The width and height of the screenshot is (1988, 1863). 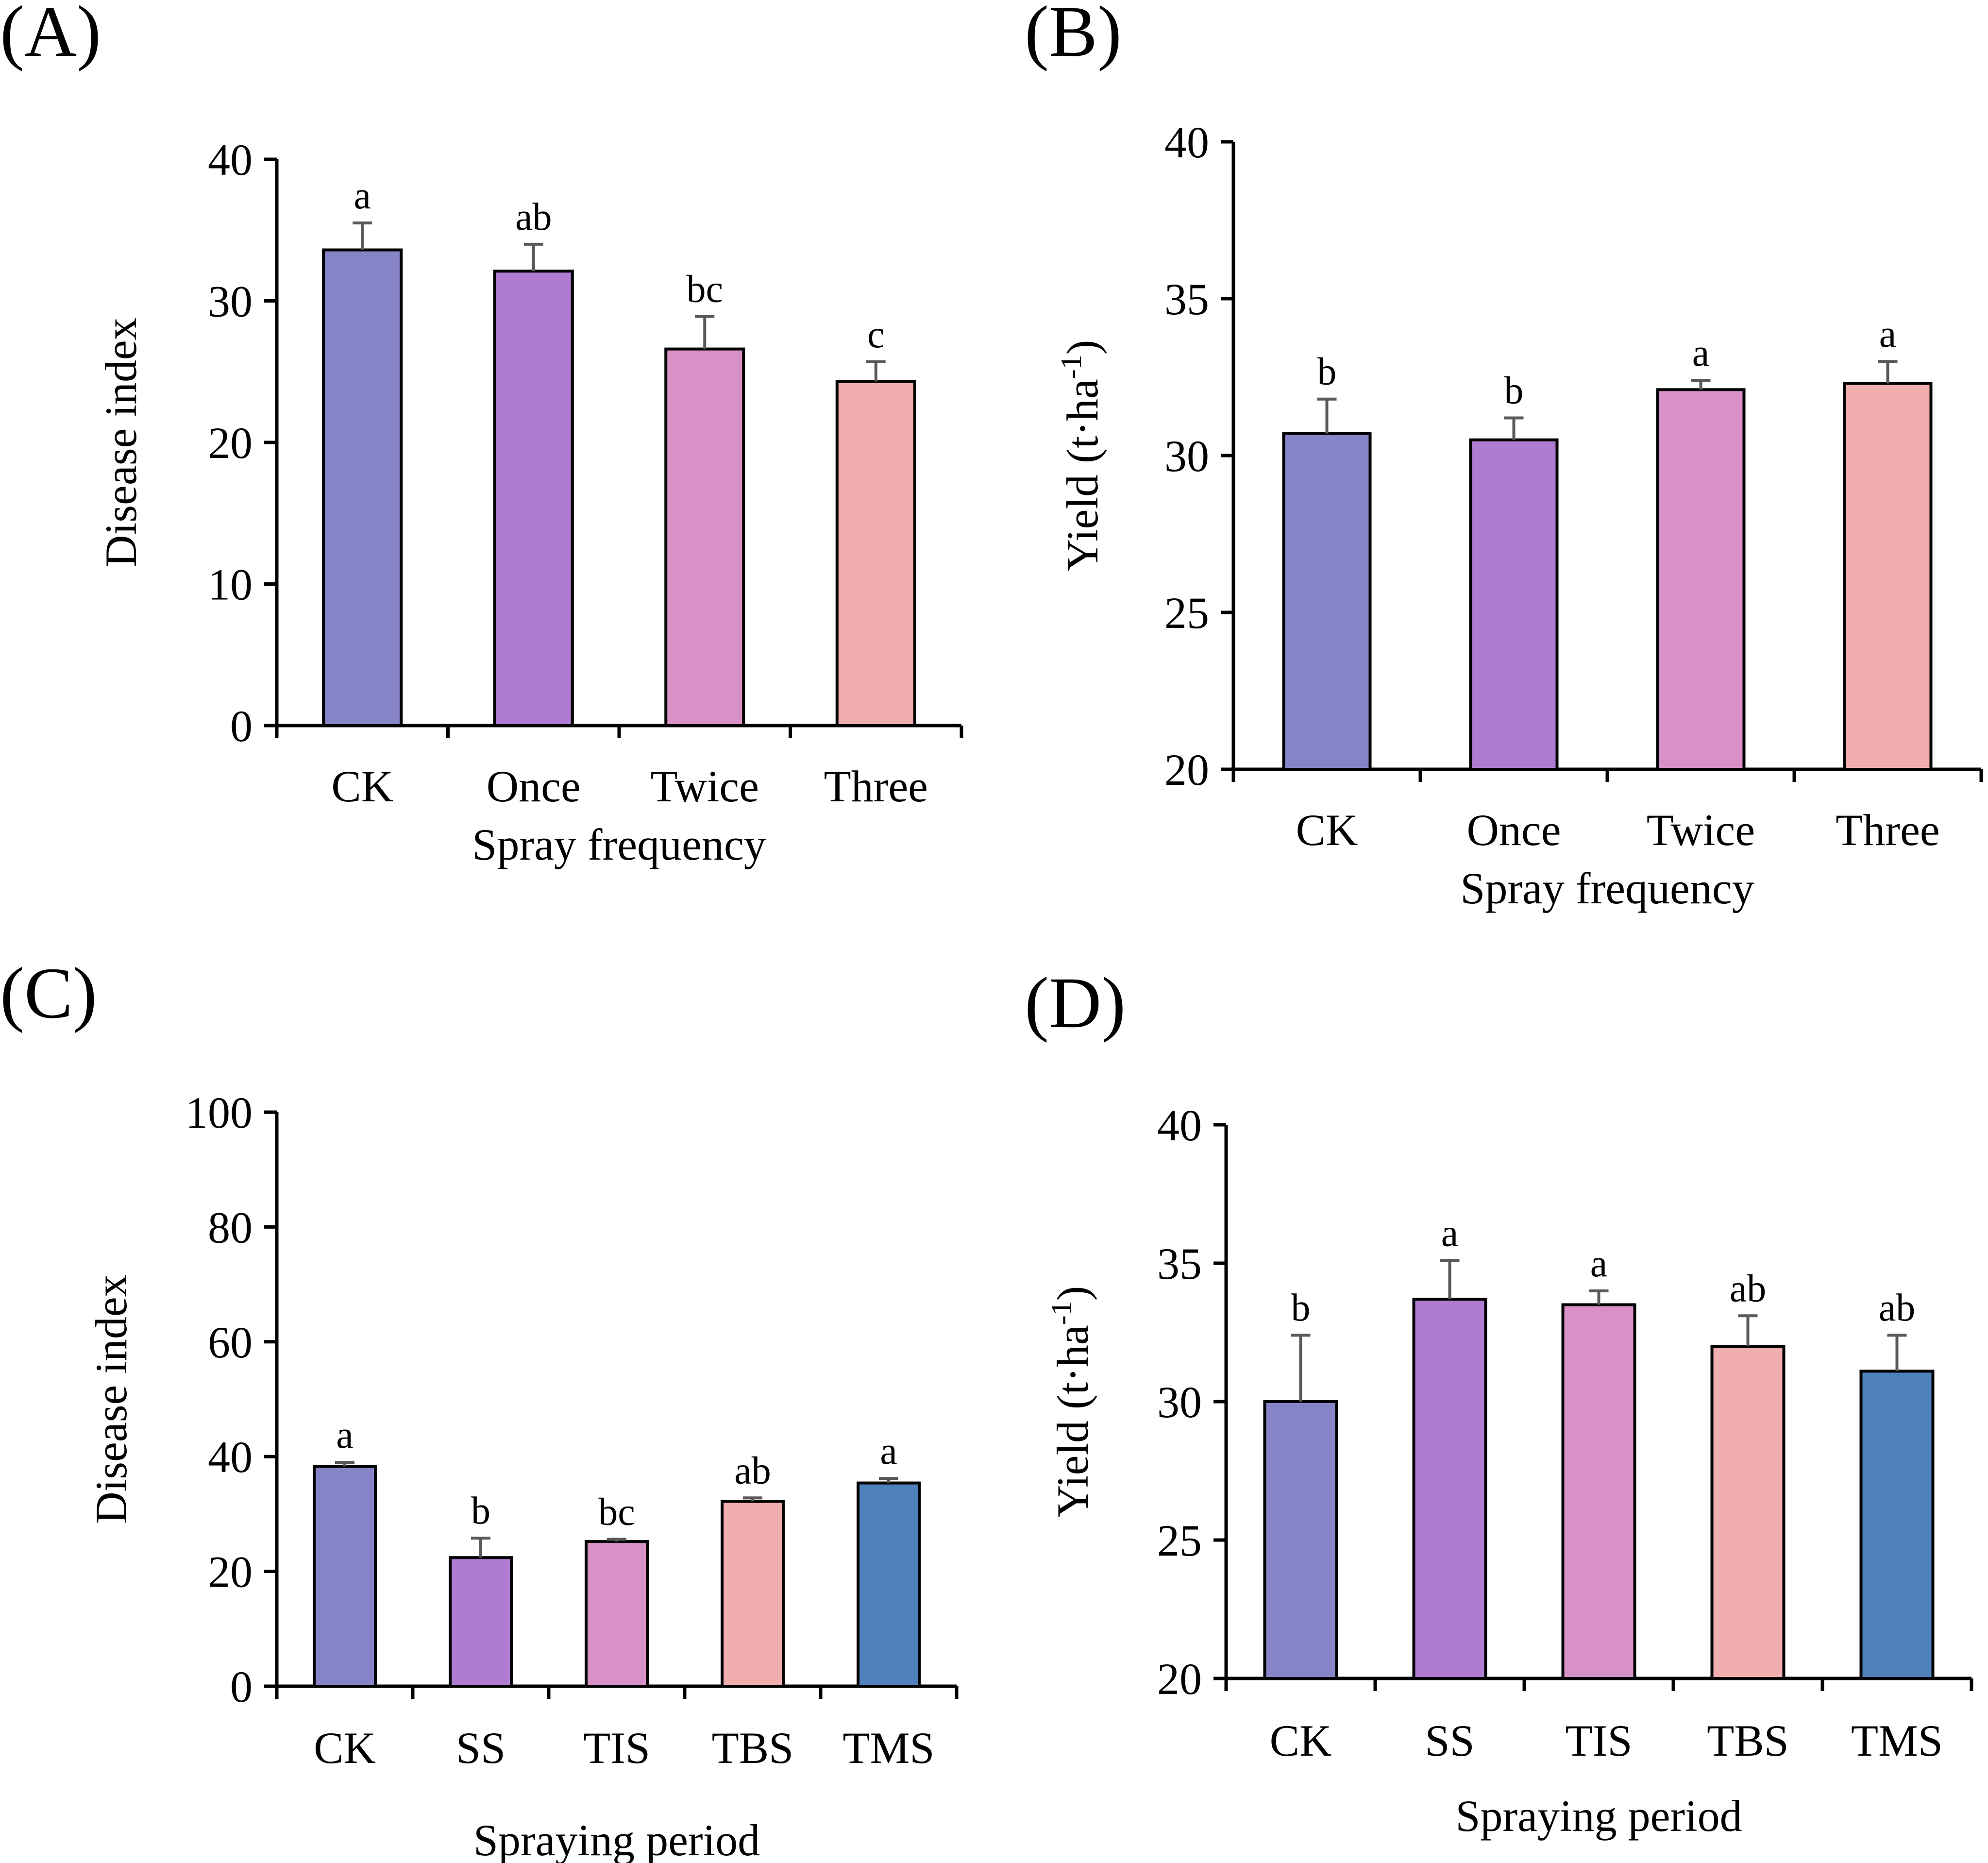 What do you see at coordinates (1075, 1003) in the screenshot?
I see `panel-label: (D)` at bounding box center [1075, 1003].